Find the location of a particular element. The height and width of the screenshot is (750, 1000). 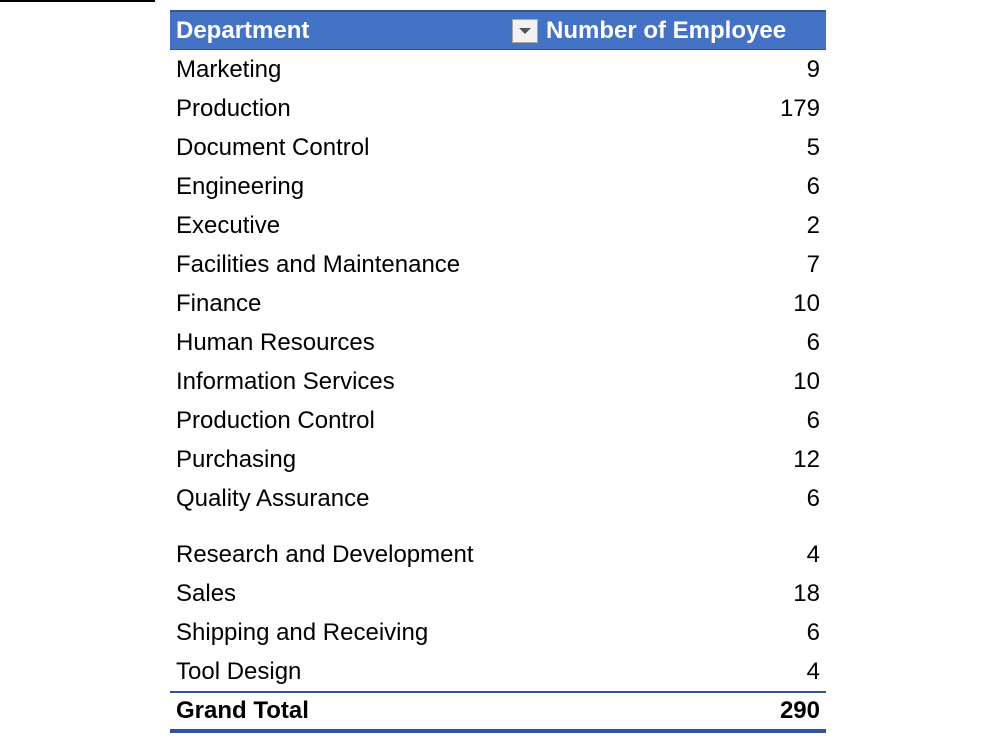

chevron-down-icon is located at coordinates (525, 30).